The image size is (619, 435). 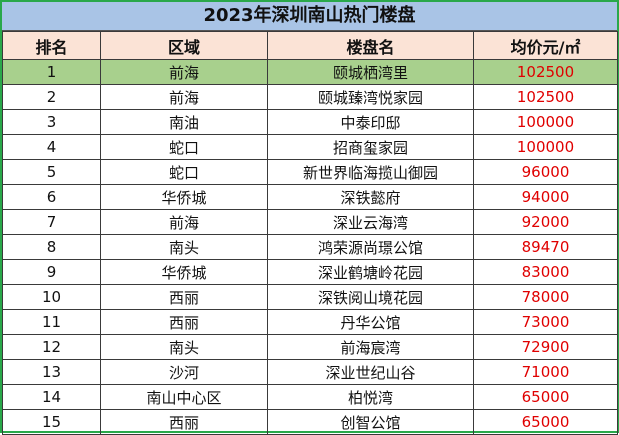 I want to click on name-cell: 深业鹤塘岭花园, so click(x=370, y=272).